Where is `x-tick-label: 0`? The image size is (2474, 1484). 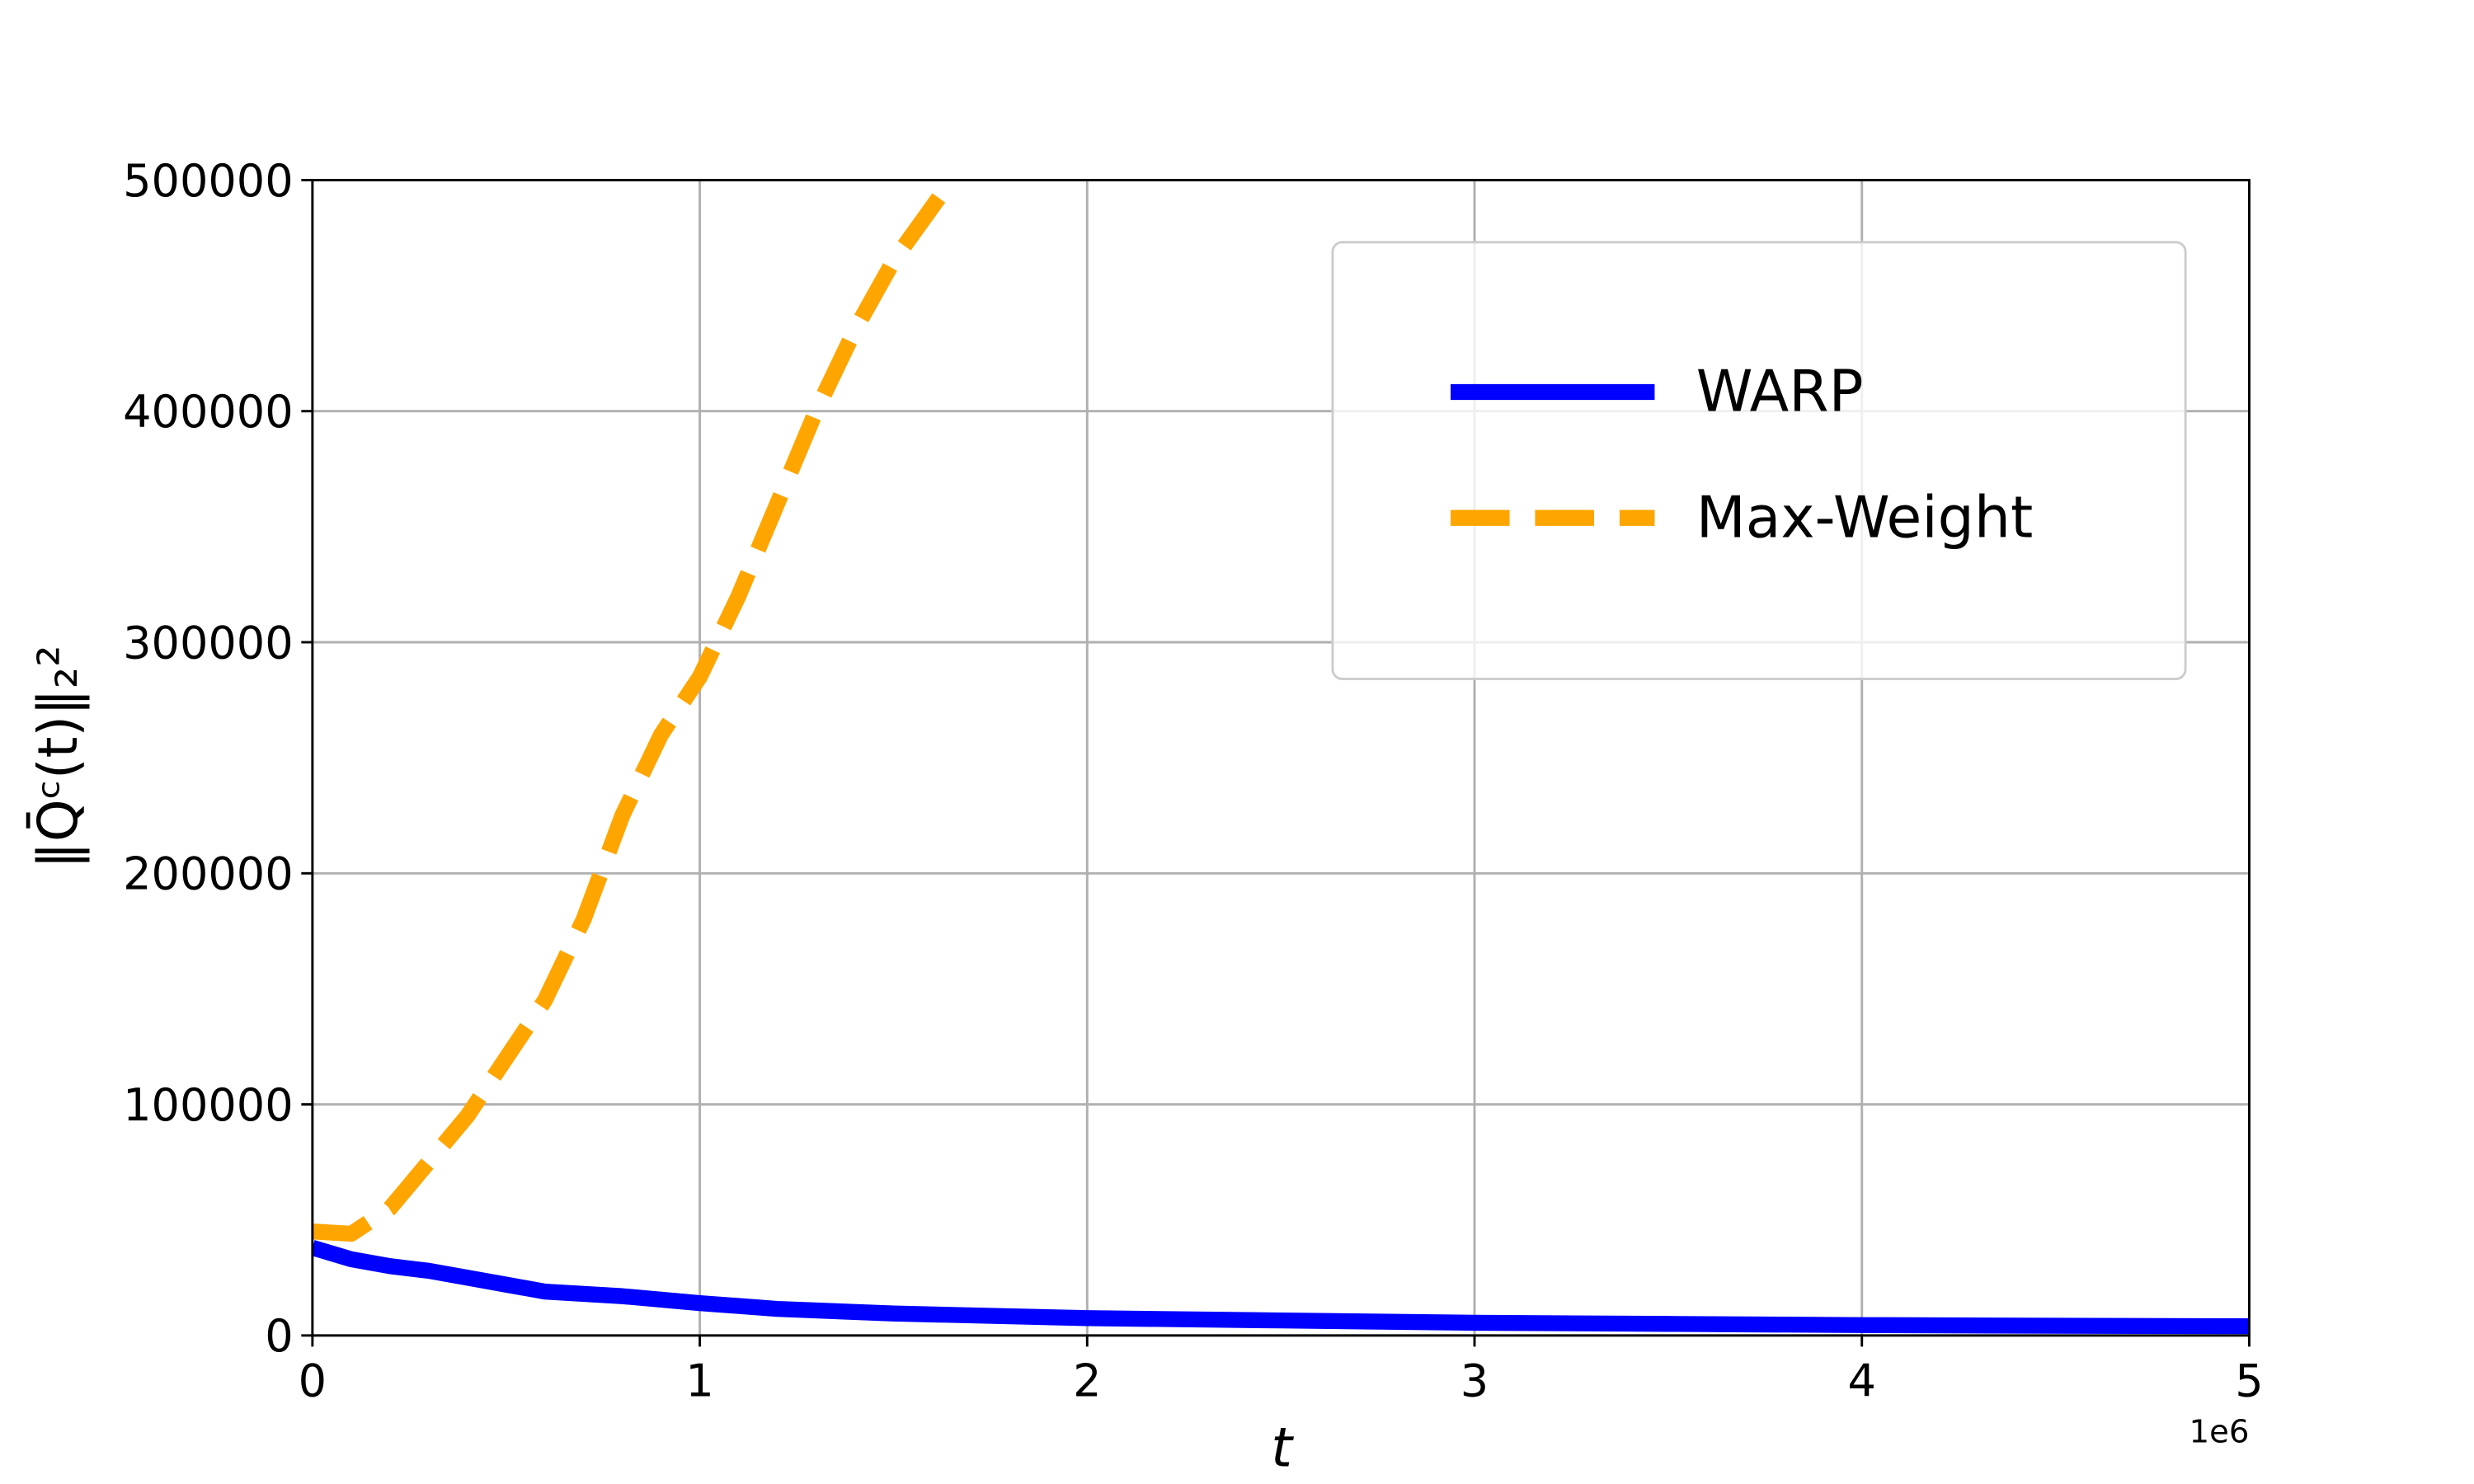 x-tick-label: 0 is located at coordinates (313, 1381).